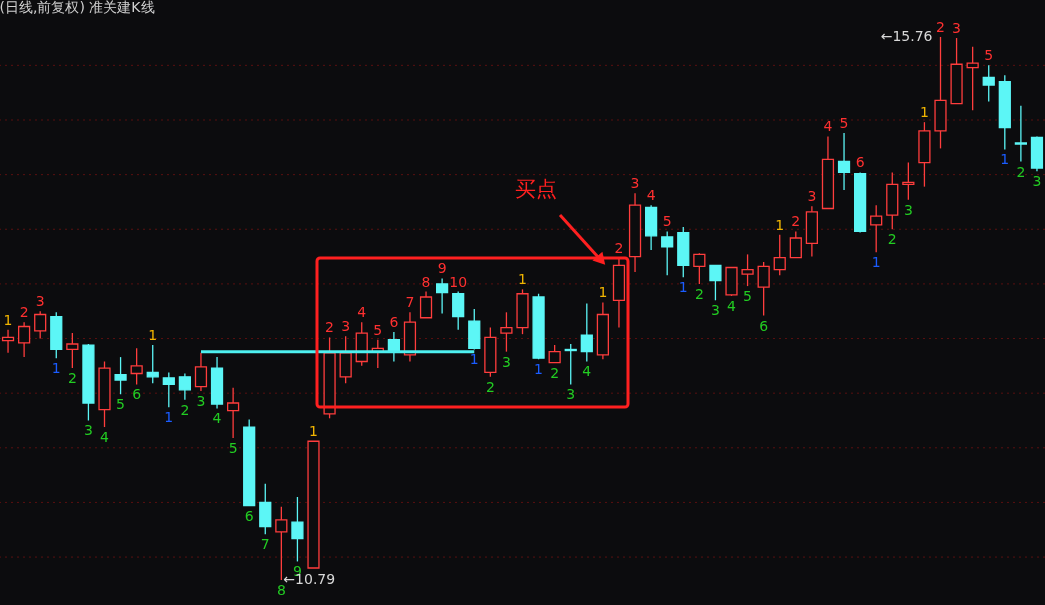 This screenshot has height=605, width=1045. Describe the element at coordinates (442, 268) in the screenshot. I see `text: 9` at that location.